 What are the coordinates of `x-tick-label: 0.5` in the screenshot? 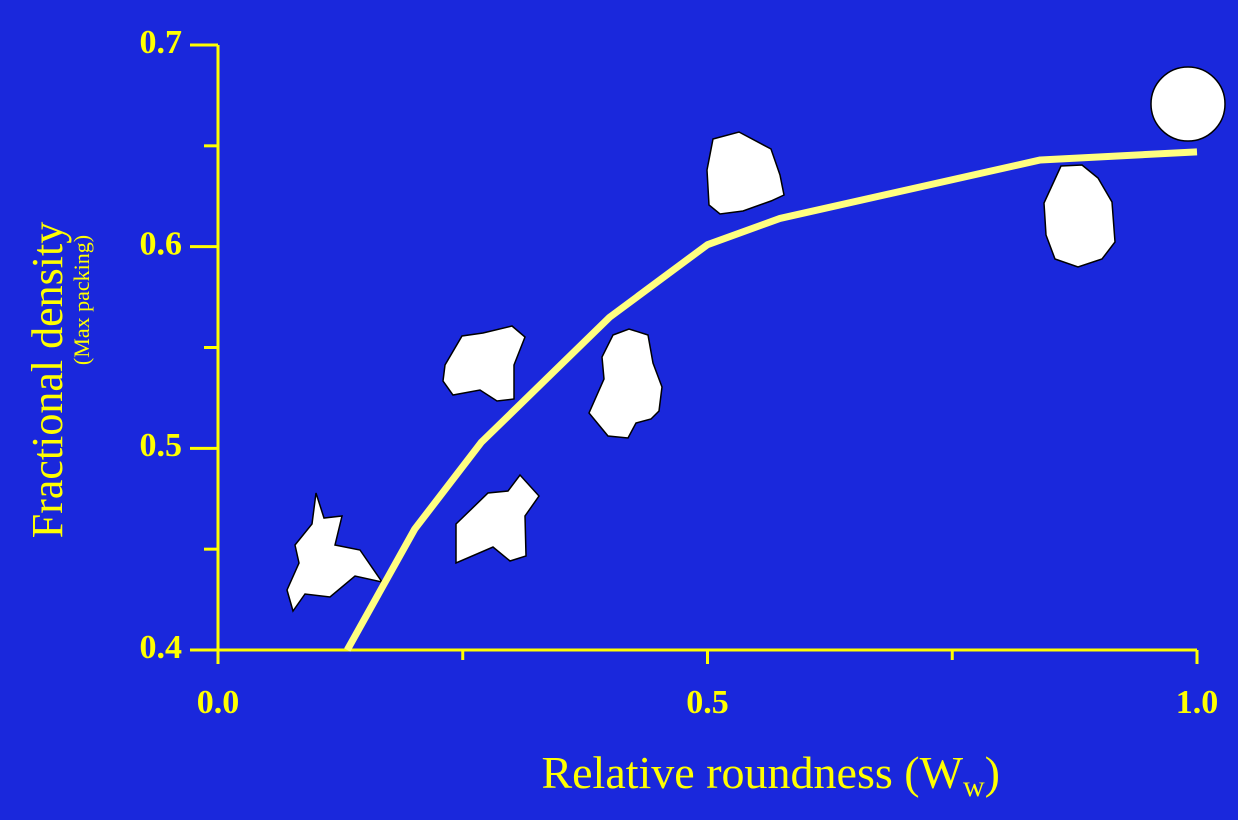 It's located at (707, 702).